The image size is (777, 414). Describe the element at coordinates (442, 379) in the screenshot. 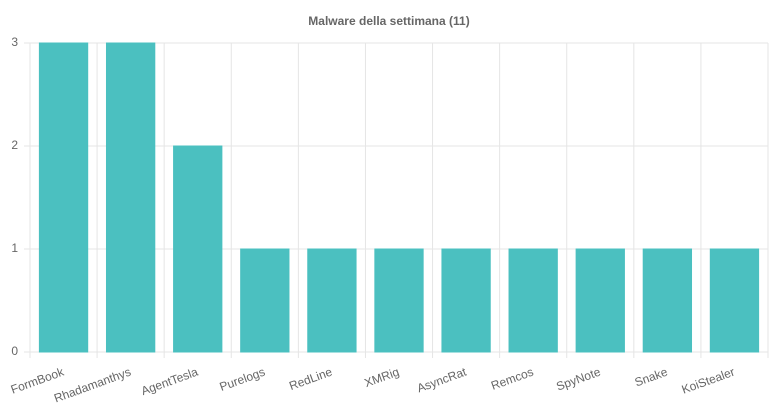

I see `x-tick-label: AsyncRat` at that location.